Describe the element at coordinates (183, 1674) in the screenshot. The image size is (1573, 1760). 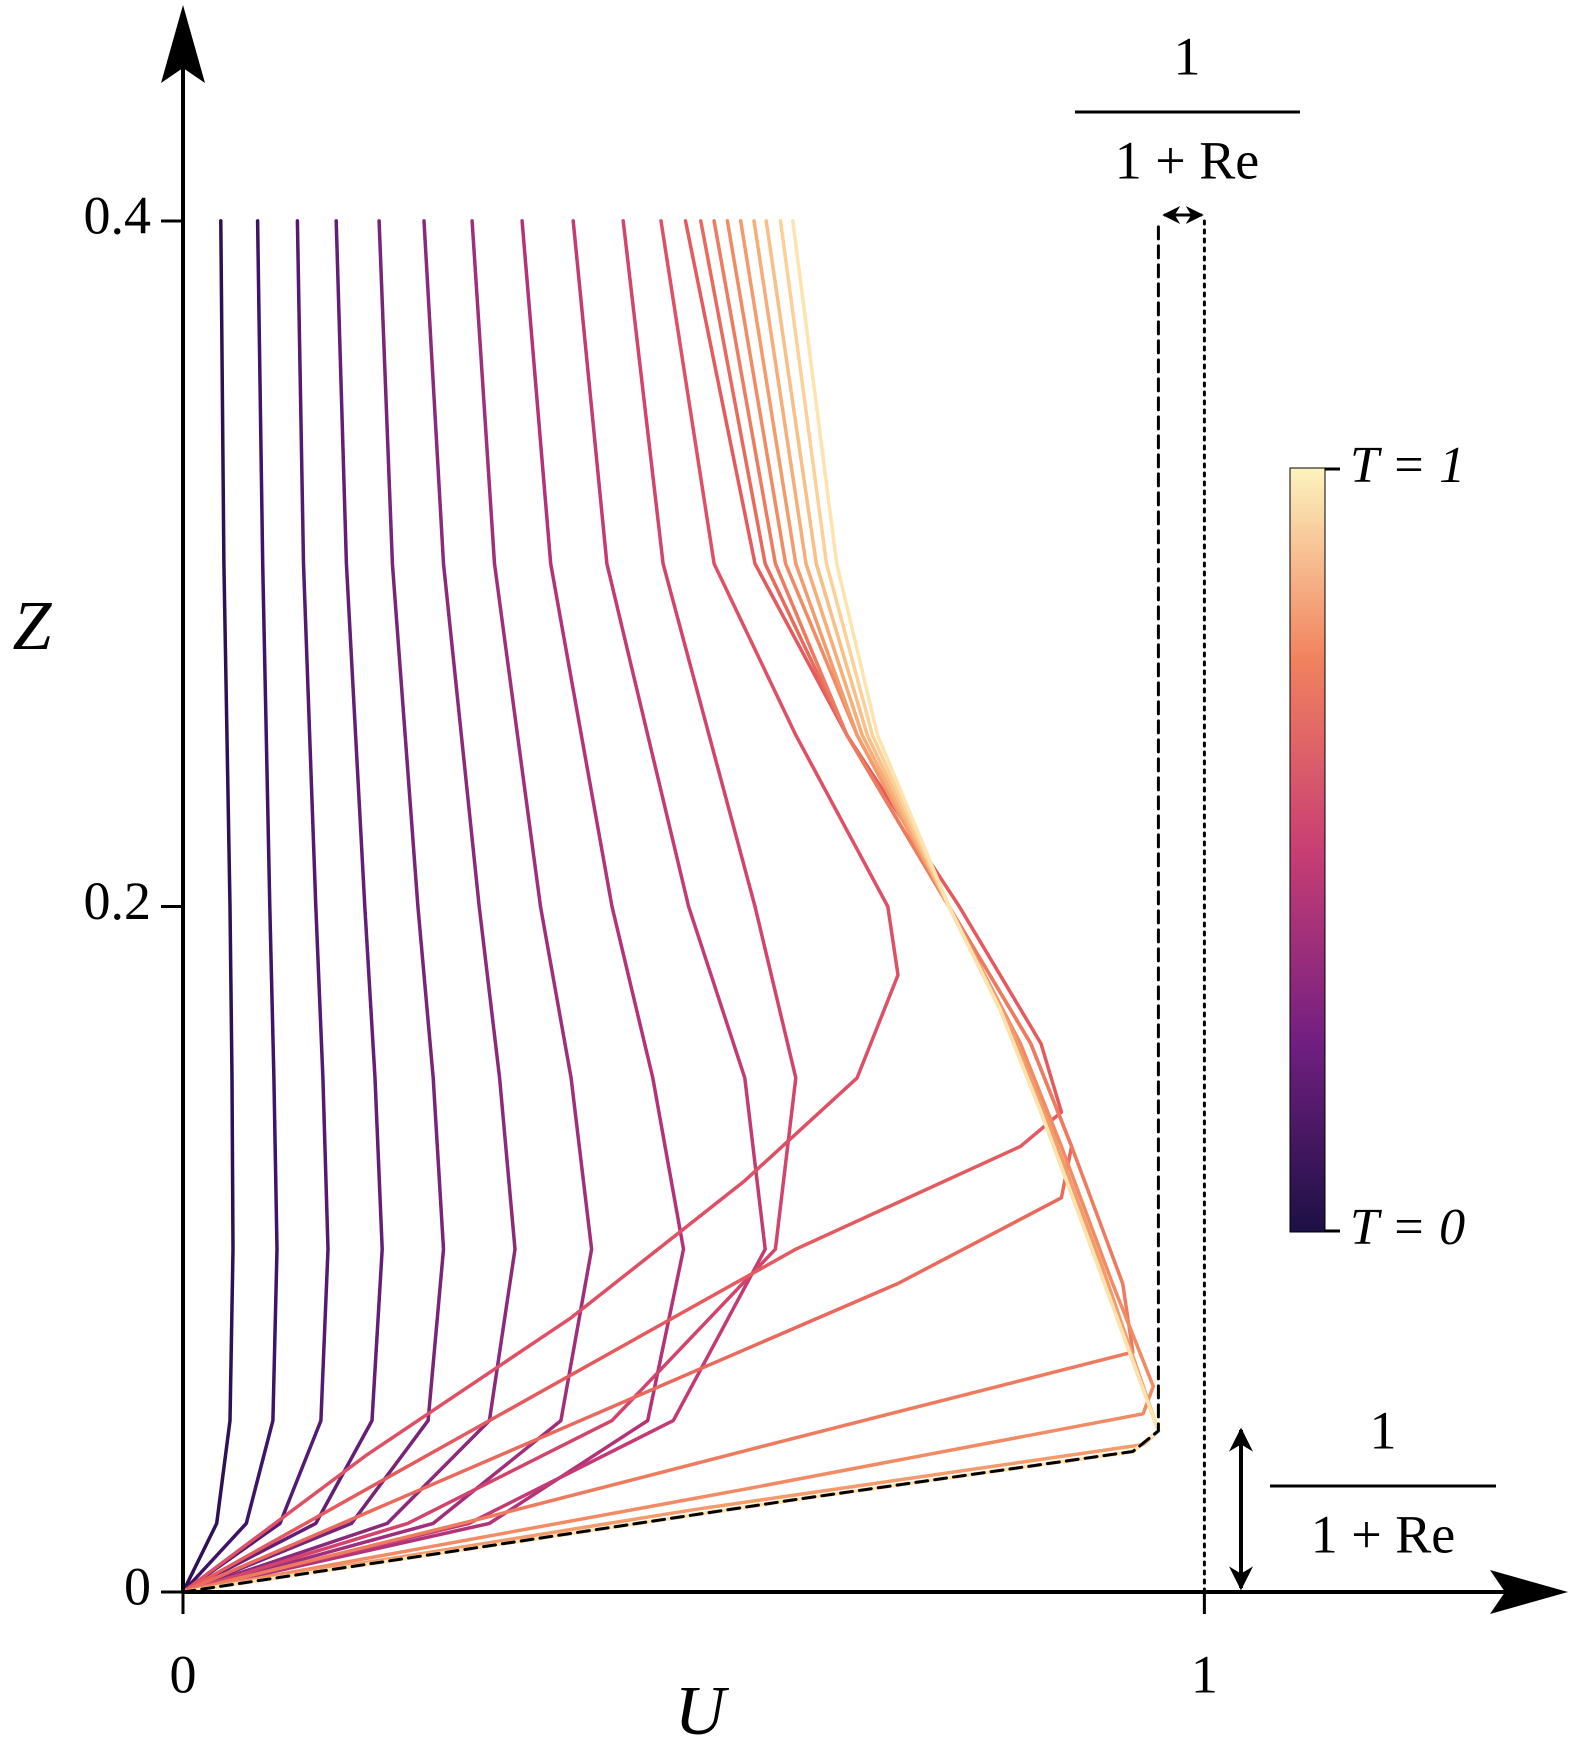
I see `x-tick-label: 0` at that location.